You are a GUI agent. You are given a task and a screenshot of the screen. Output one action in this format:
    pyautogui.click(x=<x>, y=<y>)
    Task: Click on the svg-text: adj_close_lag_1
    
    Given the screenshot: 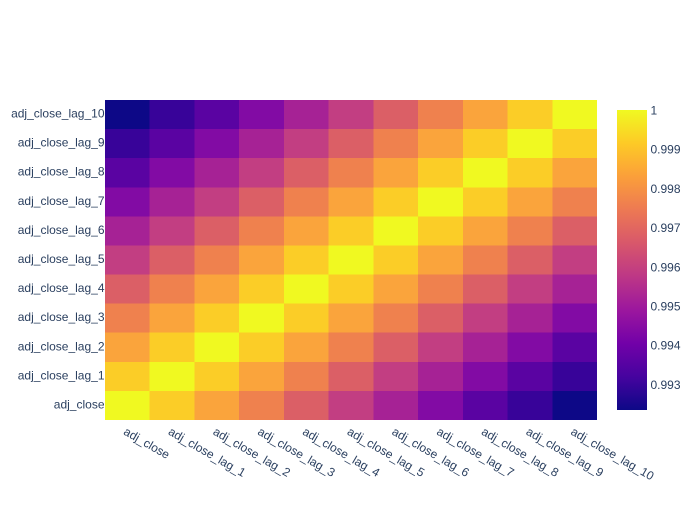 What is the action you would take?
    pyautogui.click(x=61, y=375)
    